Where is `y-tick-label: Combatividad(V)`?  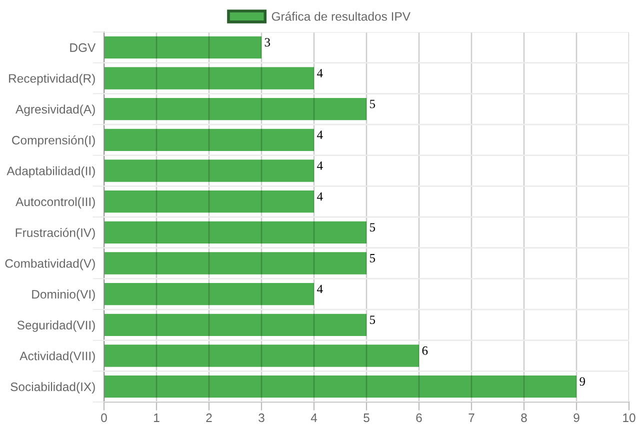
y-tick-label: Combatividad(V) is located at coordinates (50, 264).